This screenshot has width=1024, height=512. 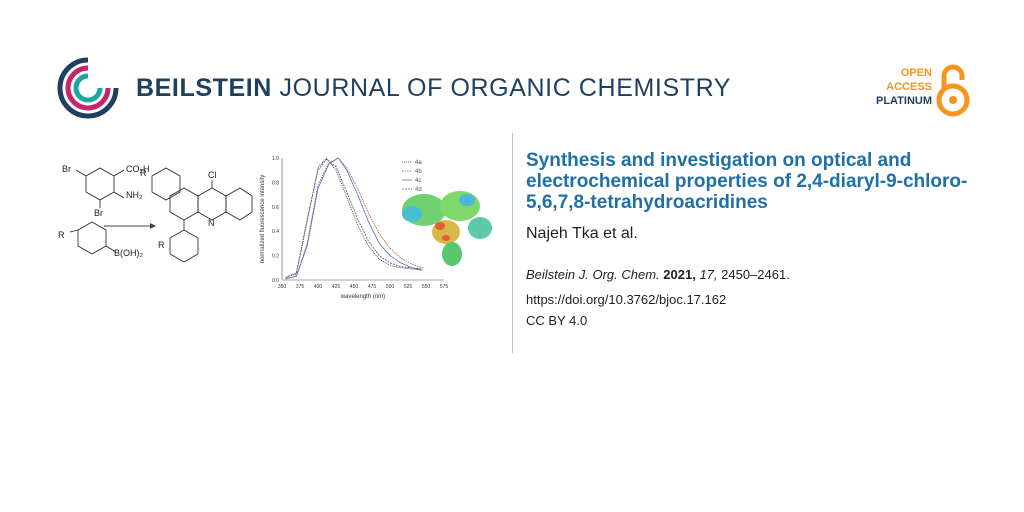 I want to click on journal-name: BEILSTEIN JOURNAL OF ORGANIC CHEMISTRY, so click(x=433, y=88).